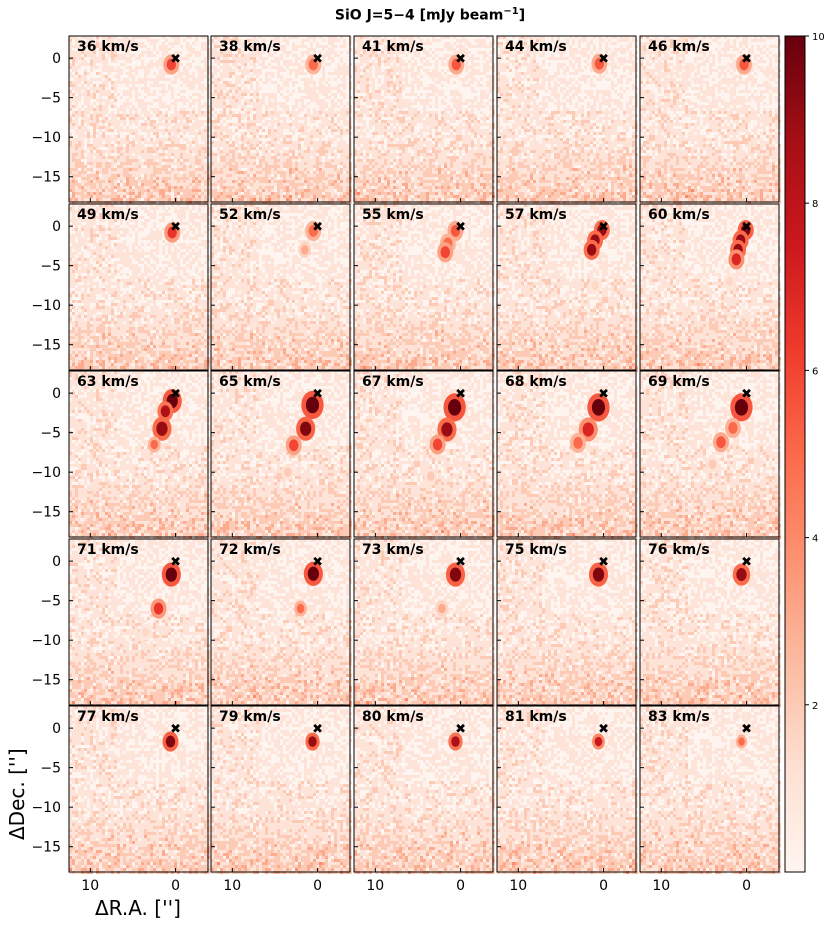 The width and height of the screenshot is (831, 925). Describe the element at coordinates (536, 215) in the screenshot. I see `panel-velocity-label: 57 km/s` at that location.